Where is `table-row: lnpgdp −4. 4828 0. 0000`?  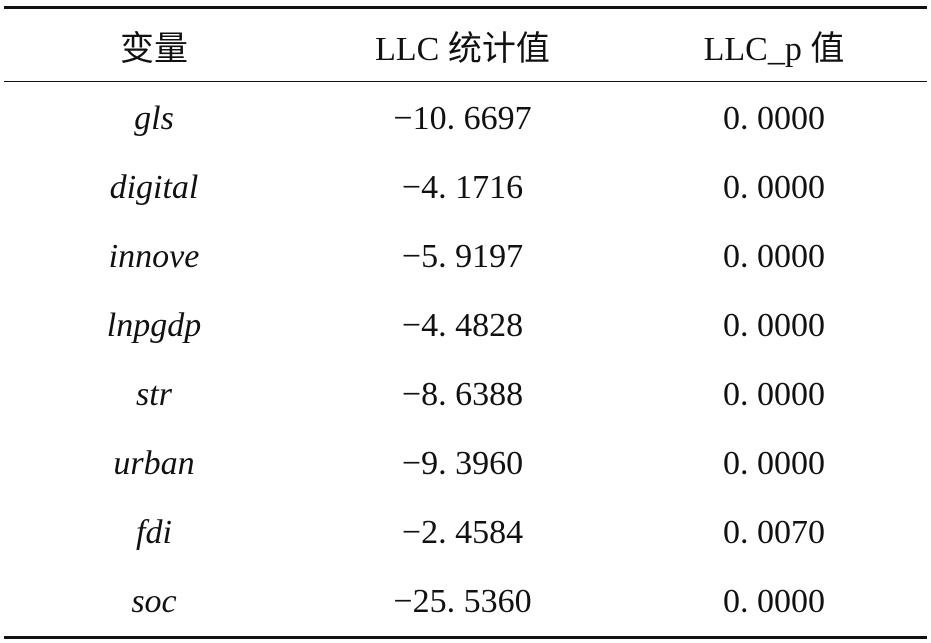 table-row: lnpgdp −4. 4828 0. 0000 is located at coordinates (465, 325).